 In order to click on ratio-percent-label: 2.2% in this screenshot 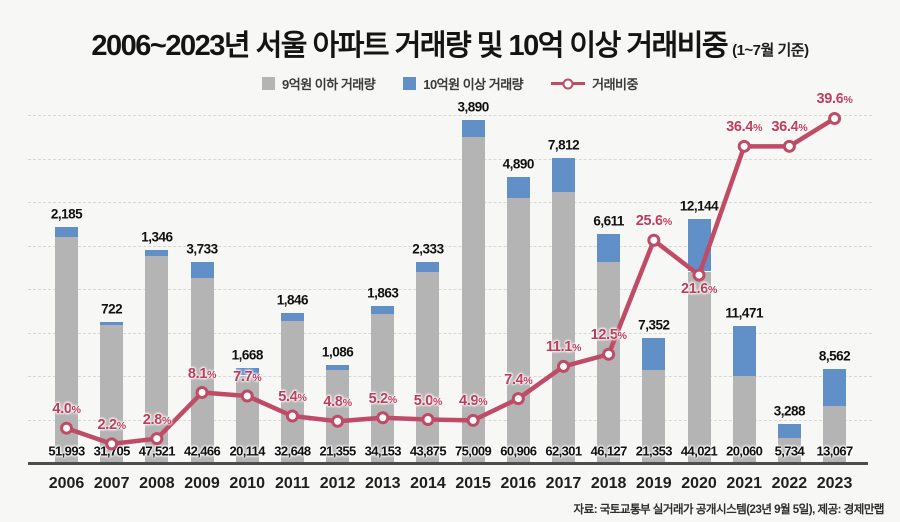, I will do `click(112, 424)`.